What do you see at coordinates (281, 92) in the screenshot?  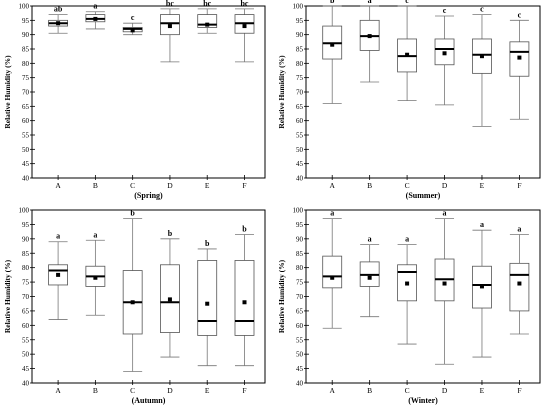 I see `y-axis-label: Relative Humidity (%)` at bounding box center [281, 92].